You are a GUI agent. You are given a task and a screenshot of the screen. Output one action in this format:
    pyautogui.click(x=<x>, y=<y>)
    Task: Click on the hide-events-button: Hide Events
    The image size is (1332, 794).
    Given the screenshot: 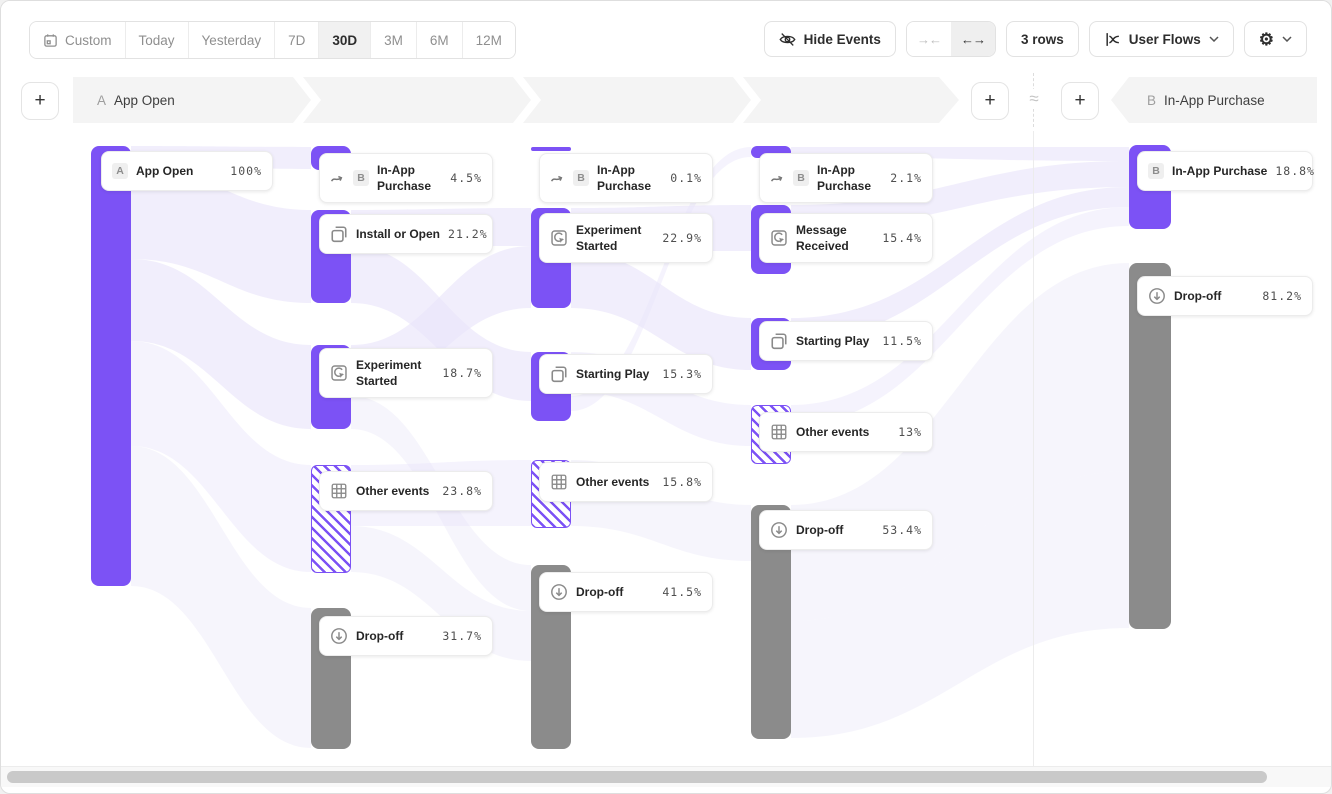 What is the action you would take?
    pyautogui.click(x=829, y=39)
    